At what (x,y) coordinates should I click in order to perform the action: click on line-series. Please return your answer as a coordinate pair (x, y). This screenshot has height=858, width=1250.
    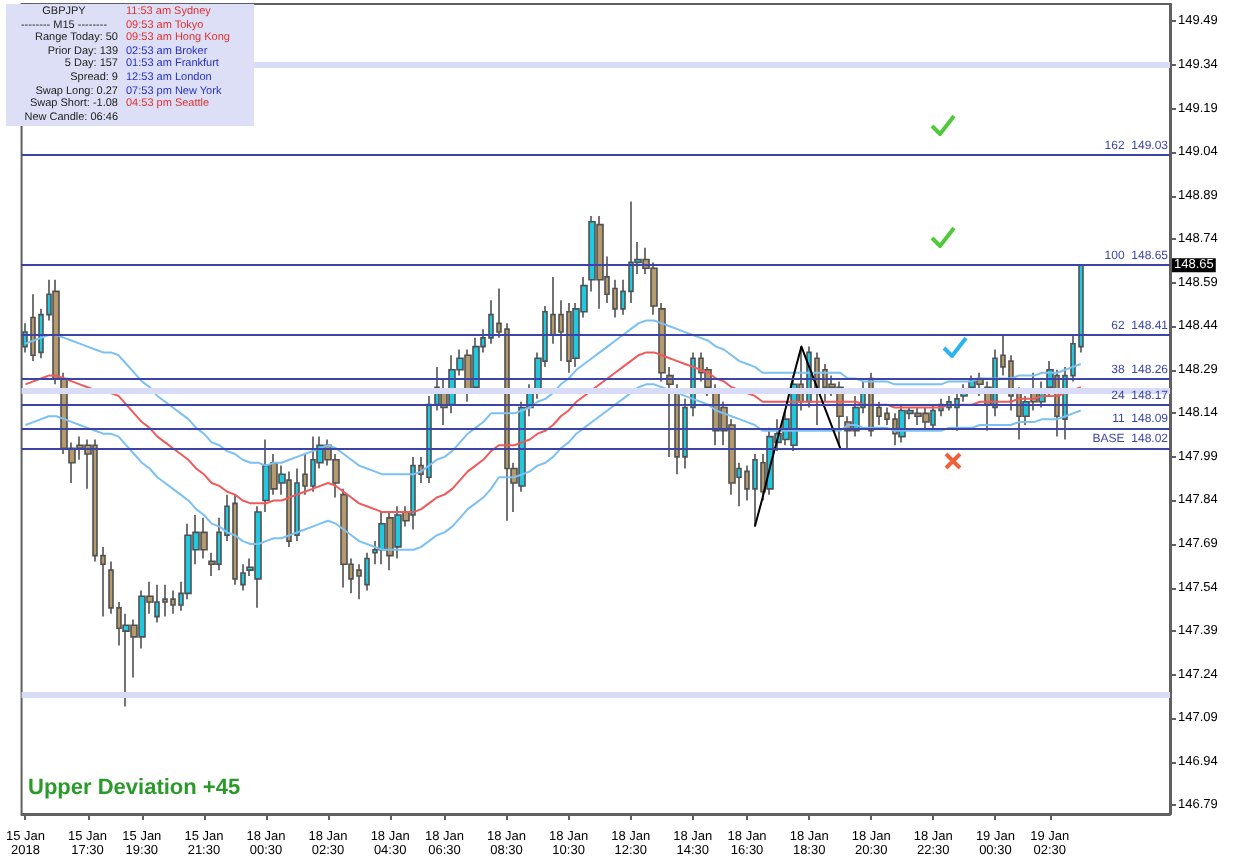
    Looking at the image, I should click on (797, 436).